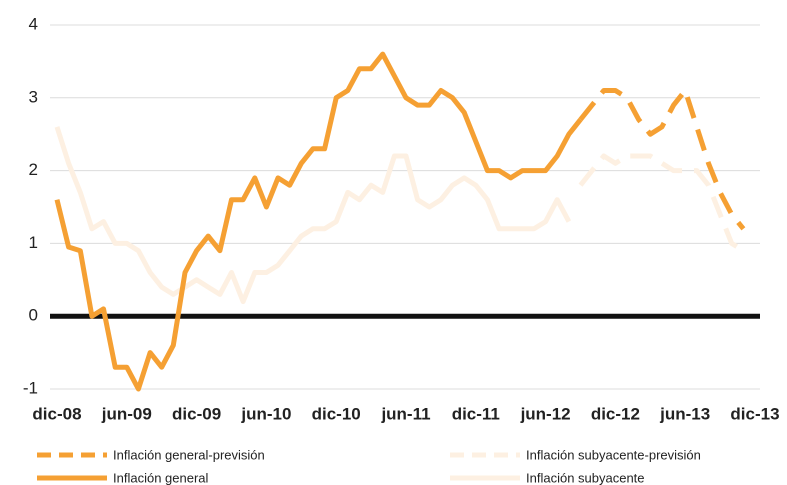 The width and height of the screenshot is (787, 485). I want to click on x-tick-label: jun-13, so click(684, 413).